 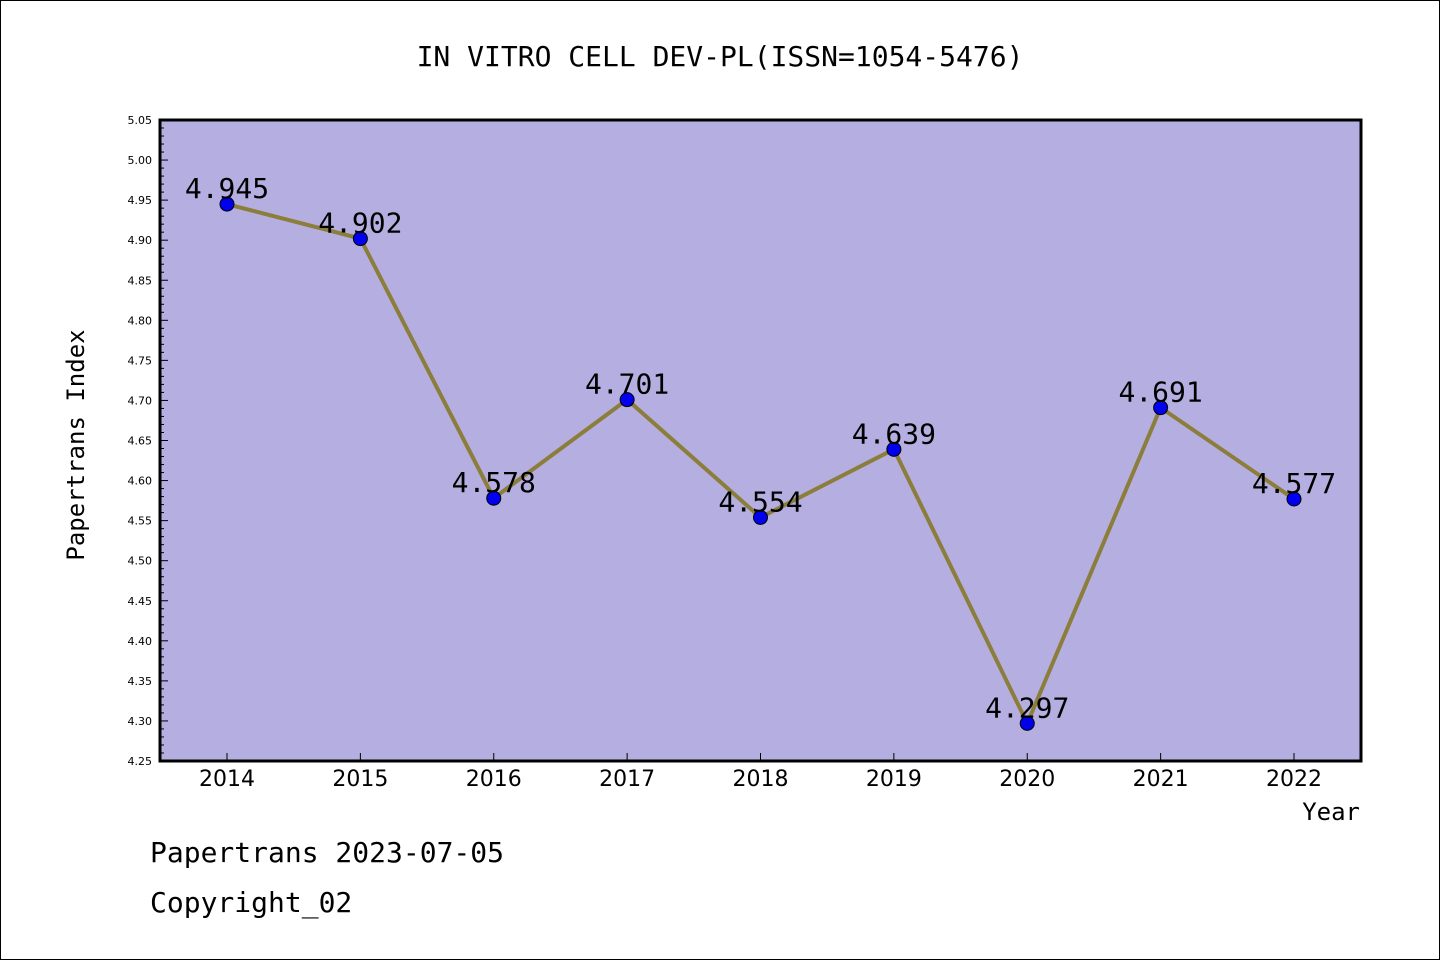 What do you see at coordinates (140, 200) in the screenshot?
I see `y-tick-label: 4.95` at bounding box center [140, 200].